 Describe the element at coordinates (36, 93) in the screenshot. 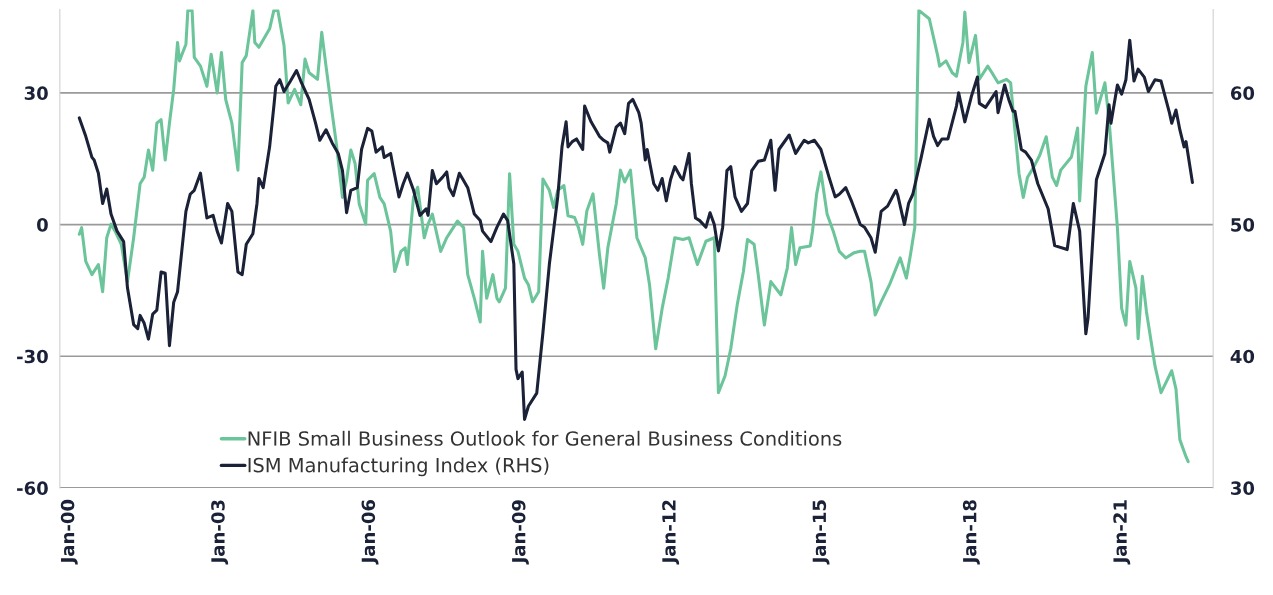

I see `y-tick-label: 30` at that location.